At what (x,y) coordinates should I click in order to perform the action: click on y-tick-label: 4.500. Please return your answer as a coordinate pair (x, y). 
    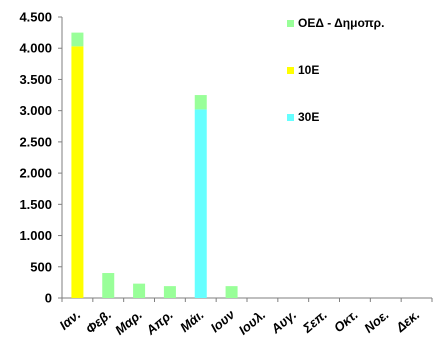
    Looking at the image, I should click on (35, 17).